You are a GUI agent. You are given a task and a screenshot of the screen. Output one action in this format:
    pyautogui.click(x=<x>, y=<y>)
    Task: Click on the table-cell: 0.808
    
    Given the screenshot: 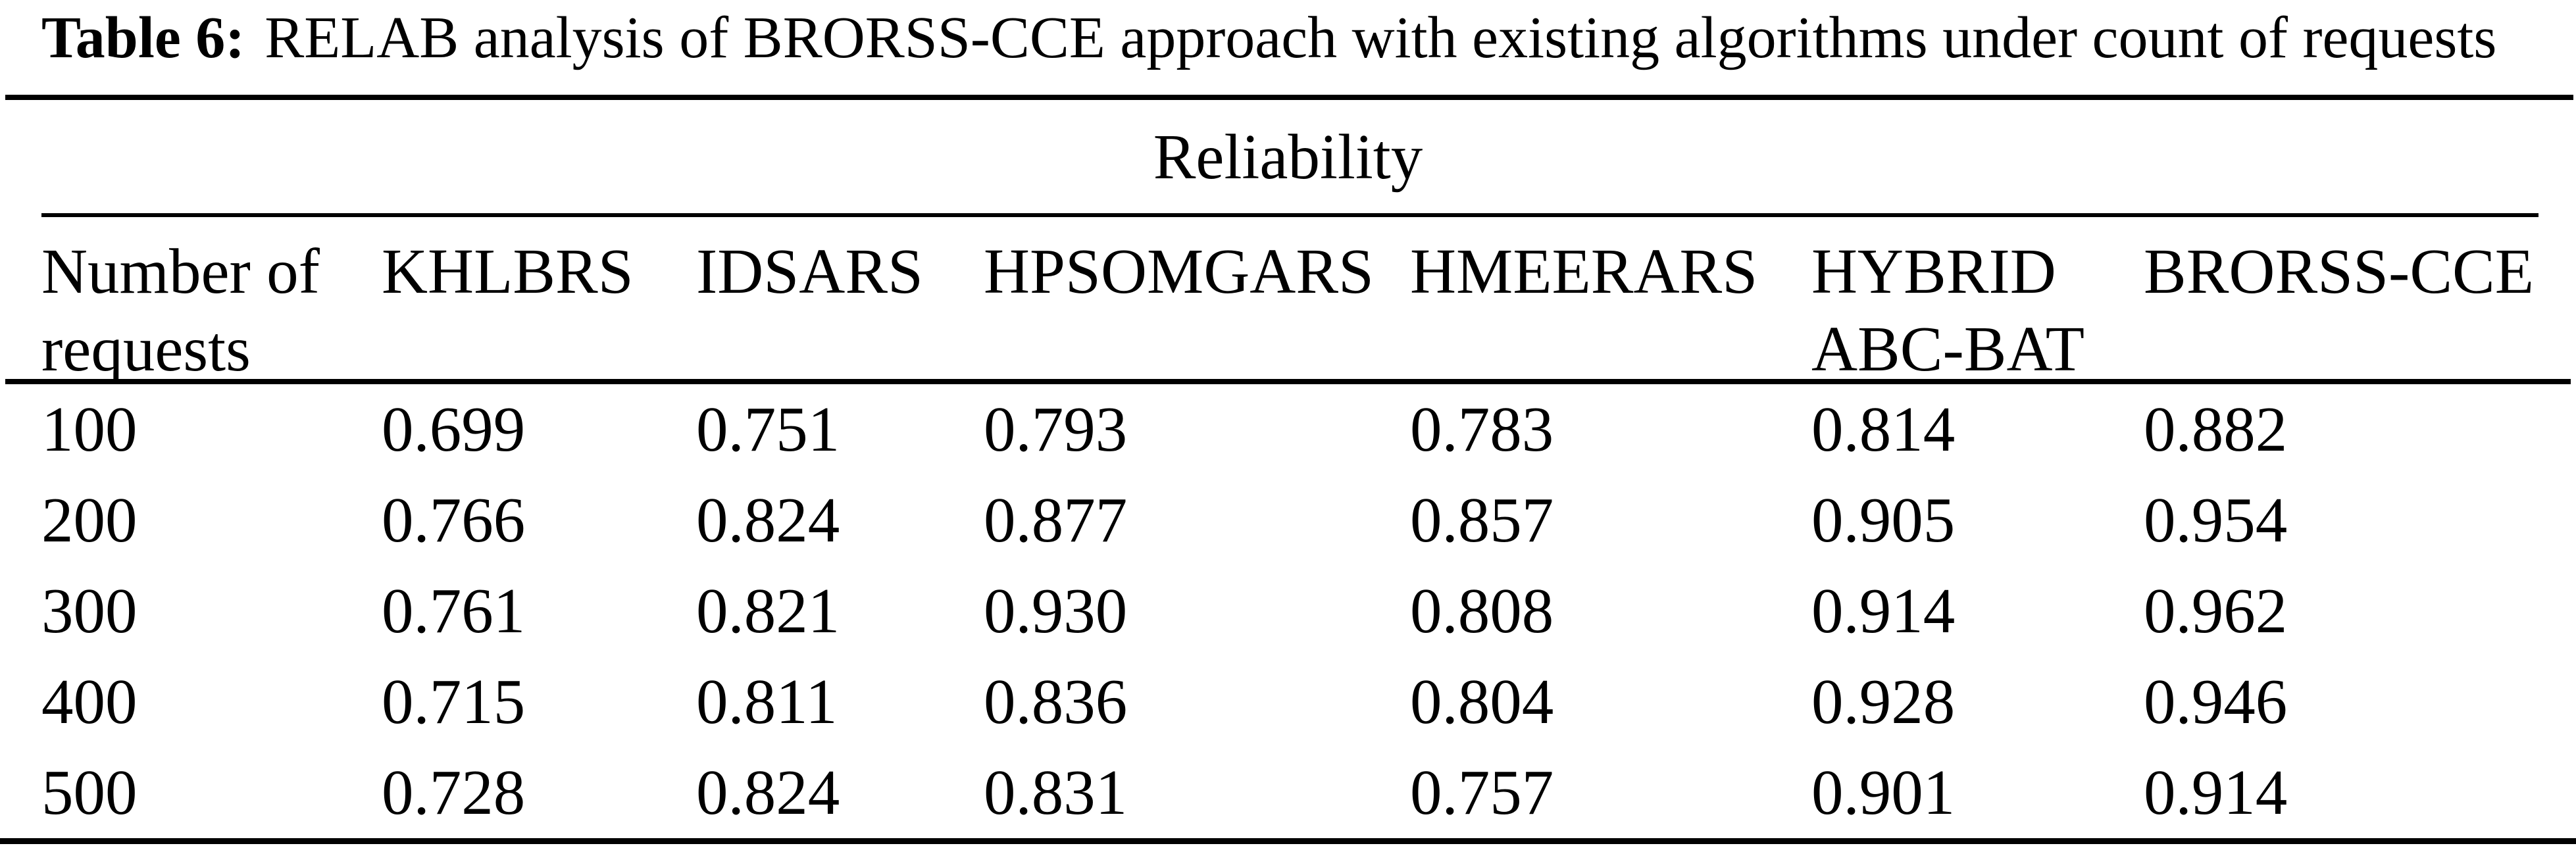 What is the action you would take?
    pyautogui.click(x=1482, y=611)
    